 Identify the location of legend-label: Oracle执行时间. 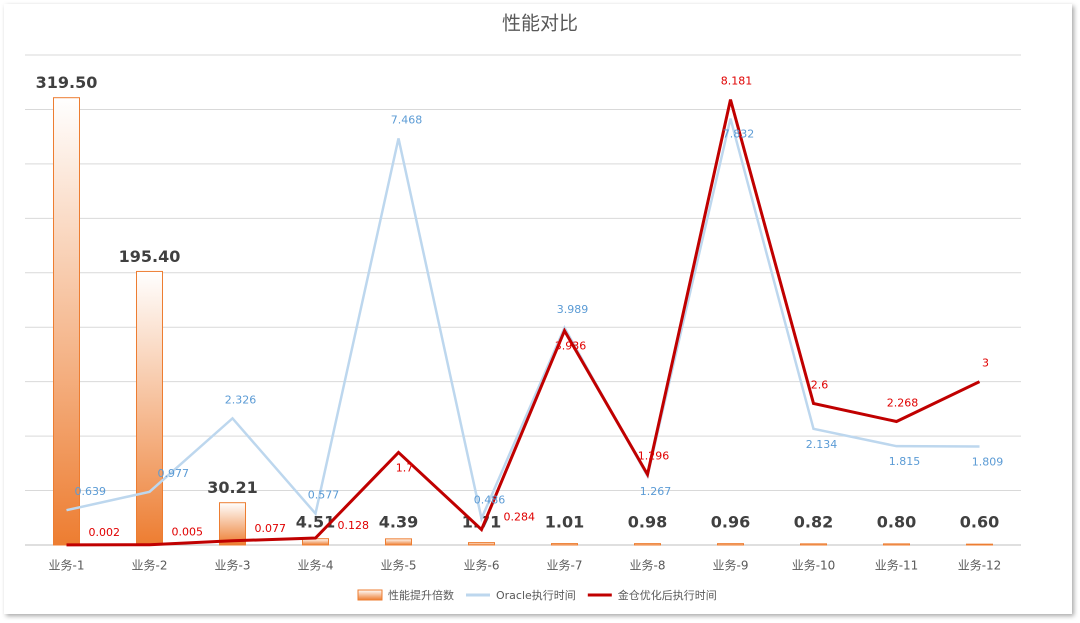
(536, 595).